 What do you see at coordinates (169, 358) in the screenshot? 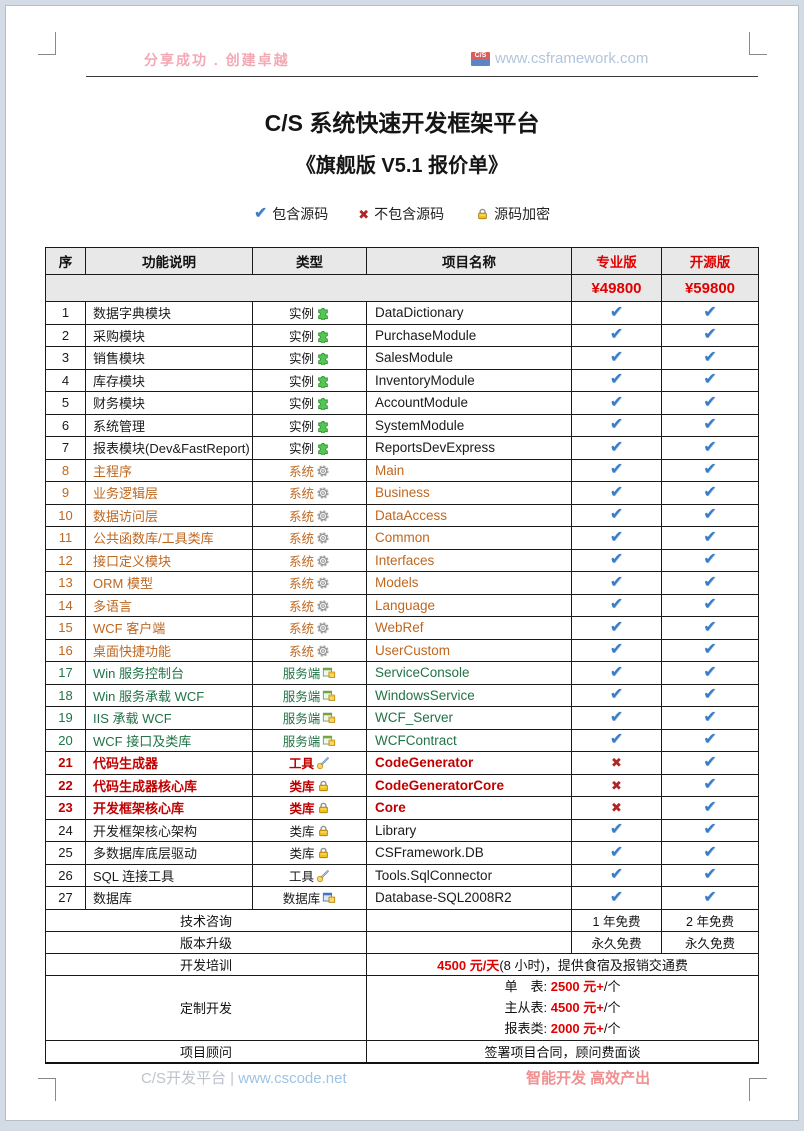
I see `row-description: 销售模块` at bounding box center [169, 358].